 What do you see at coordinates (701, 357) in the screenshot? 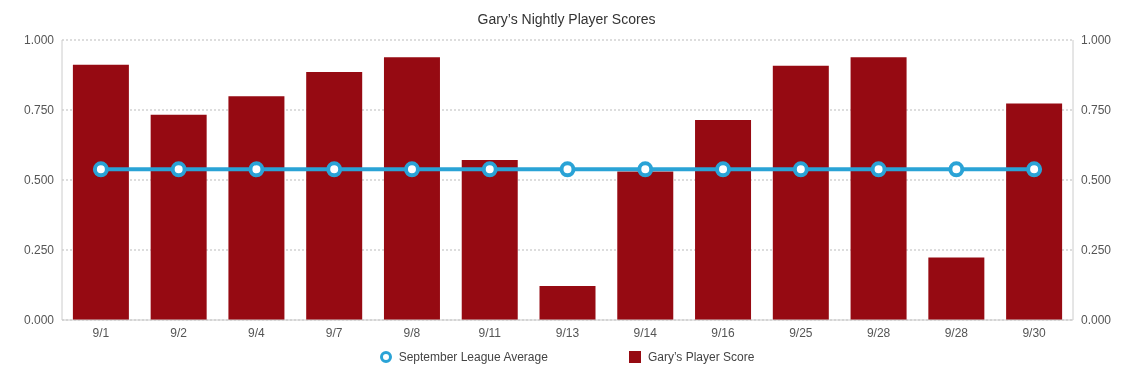
I see `legend-label: Gary’s Player Score` at bounding box center [701, 357].